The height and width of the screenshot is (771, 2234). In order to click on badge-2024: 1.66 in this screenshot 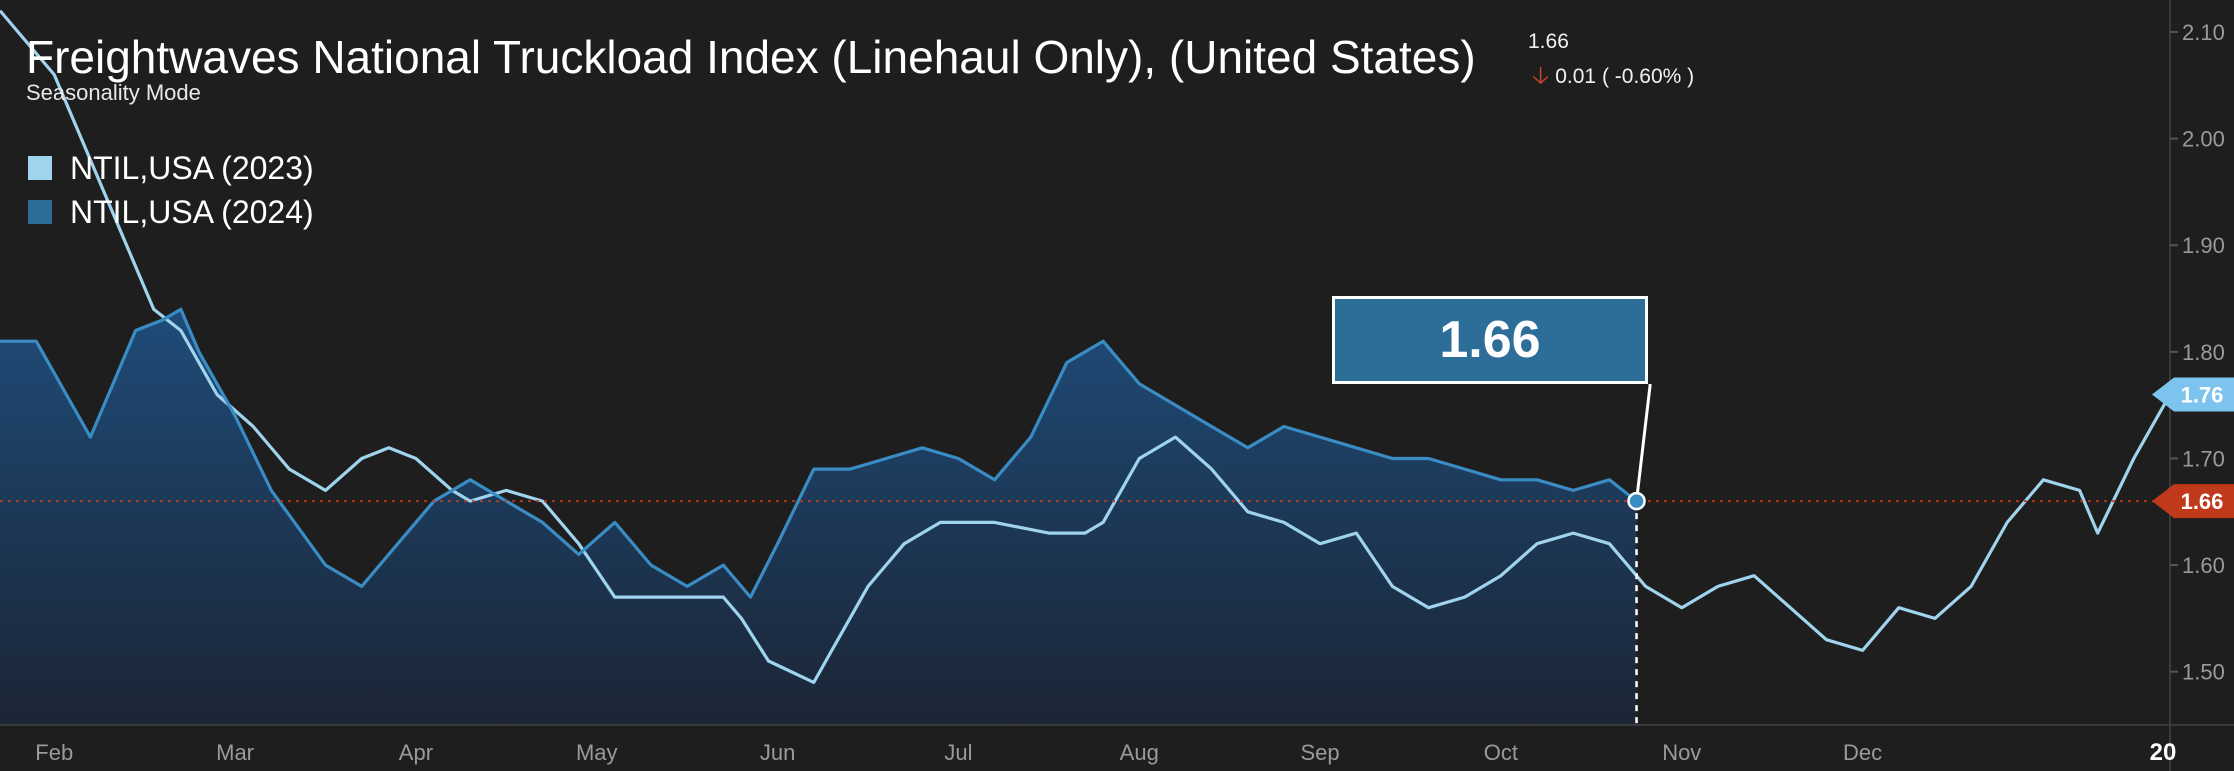, I will do `click(2193, 501)`.